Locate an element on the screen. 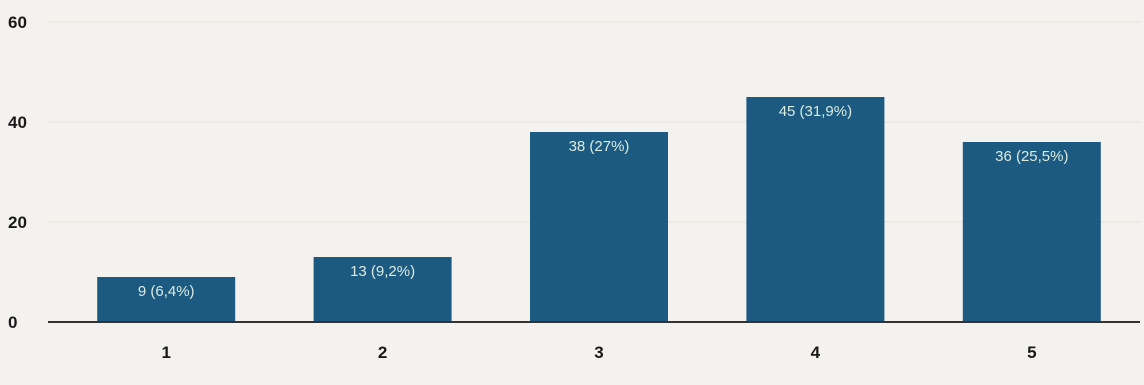  bar-data-label: 45 (31,9%) is located at coordinates (815, 111).